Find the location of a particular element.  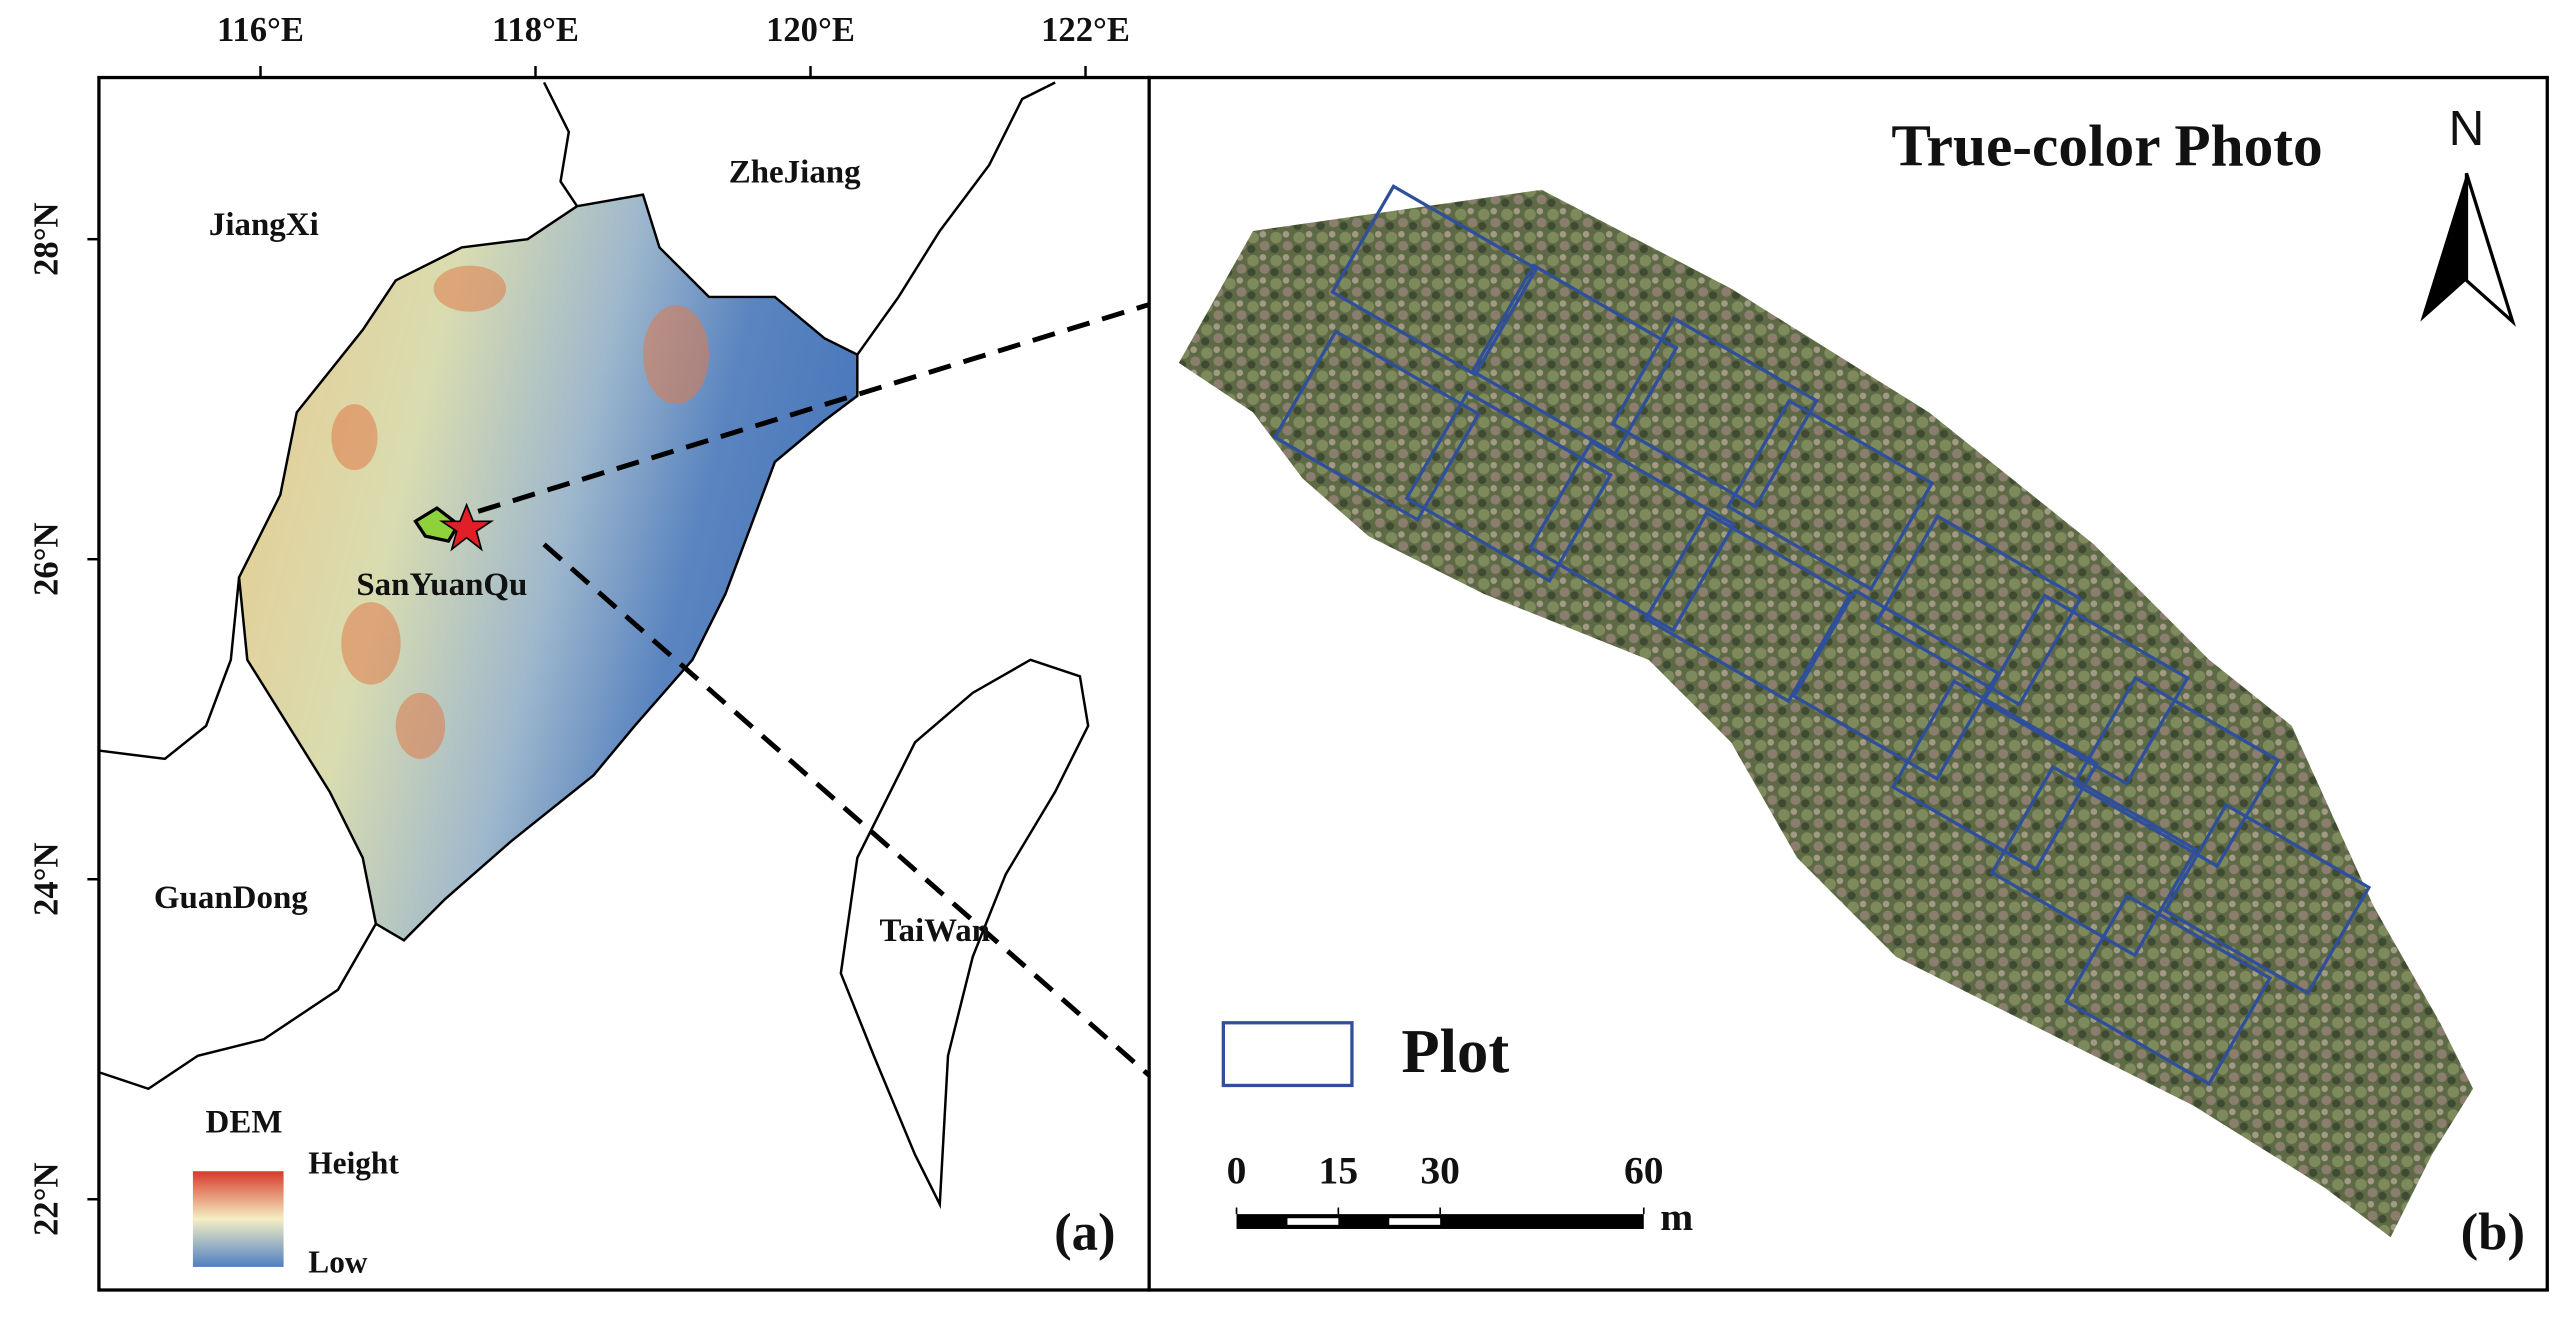

legend-label: Low is located at coordinates (338, 1261).